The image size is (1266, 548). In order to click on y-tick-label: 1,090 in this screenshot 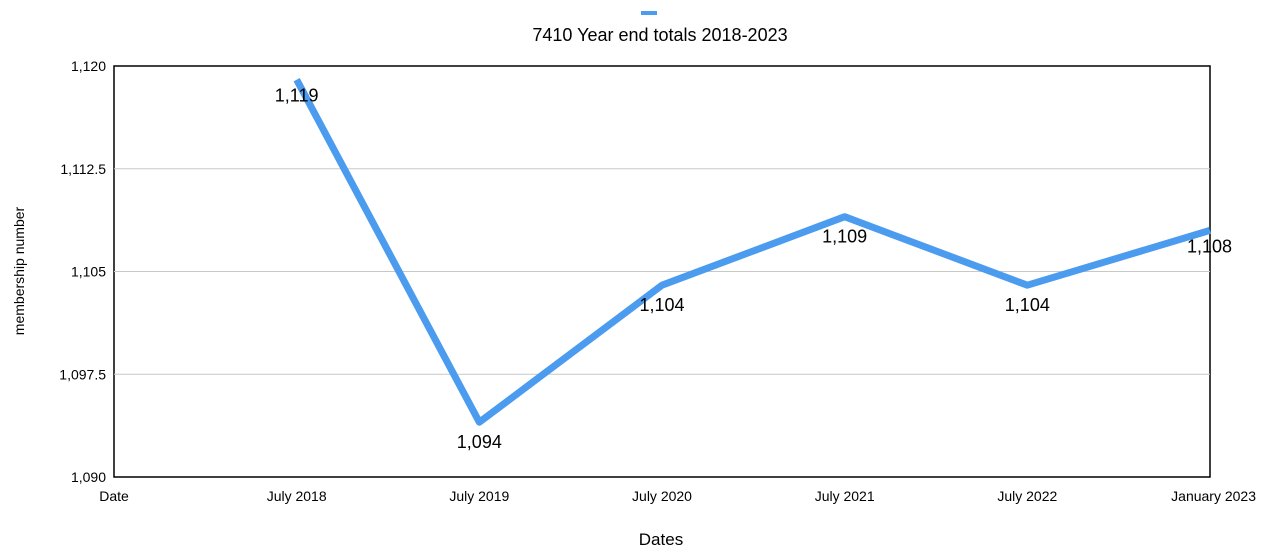, I will do `click(88, 477)`.